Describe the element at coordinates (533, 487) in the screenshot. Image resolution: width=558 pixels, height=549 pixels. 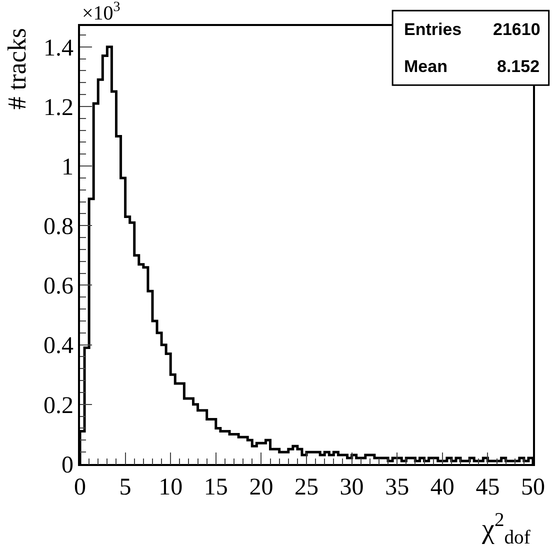
I see `x-tick-label: 50` at that location.